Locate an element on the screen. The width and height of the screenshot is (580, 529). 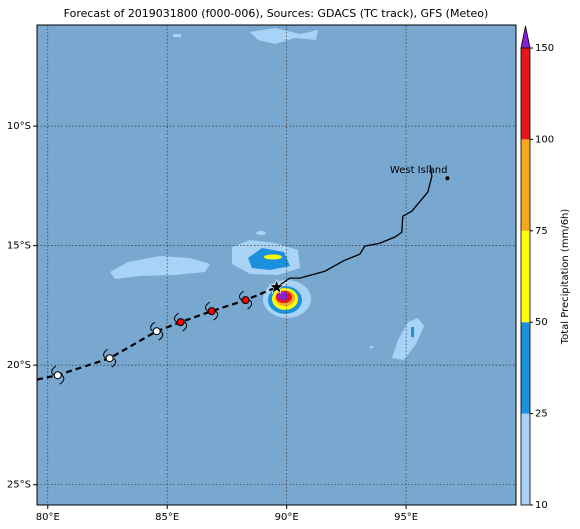
colorbar-tick-label: 100 is located at coordinates (544, 139).